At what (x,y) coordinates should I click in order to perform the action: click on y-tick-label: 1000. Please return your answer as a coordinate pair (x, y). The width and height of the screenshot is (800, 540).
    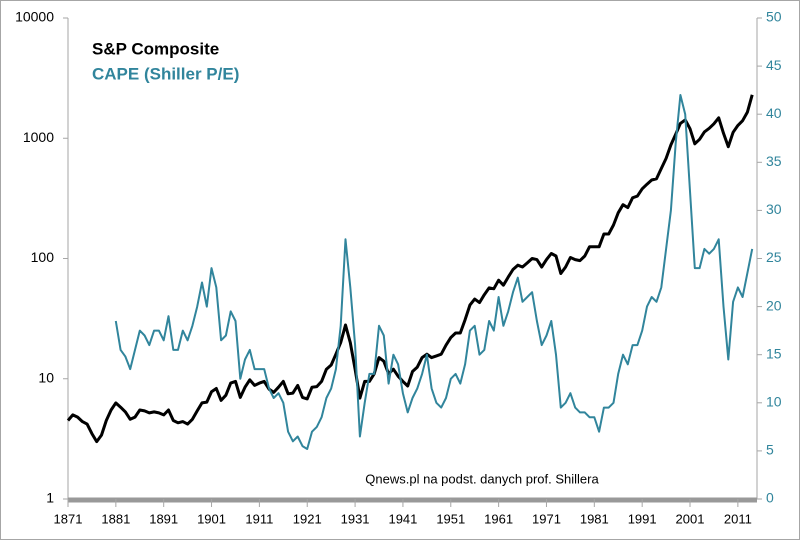
    Looking at the image, I should click on (38, 137).